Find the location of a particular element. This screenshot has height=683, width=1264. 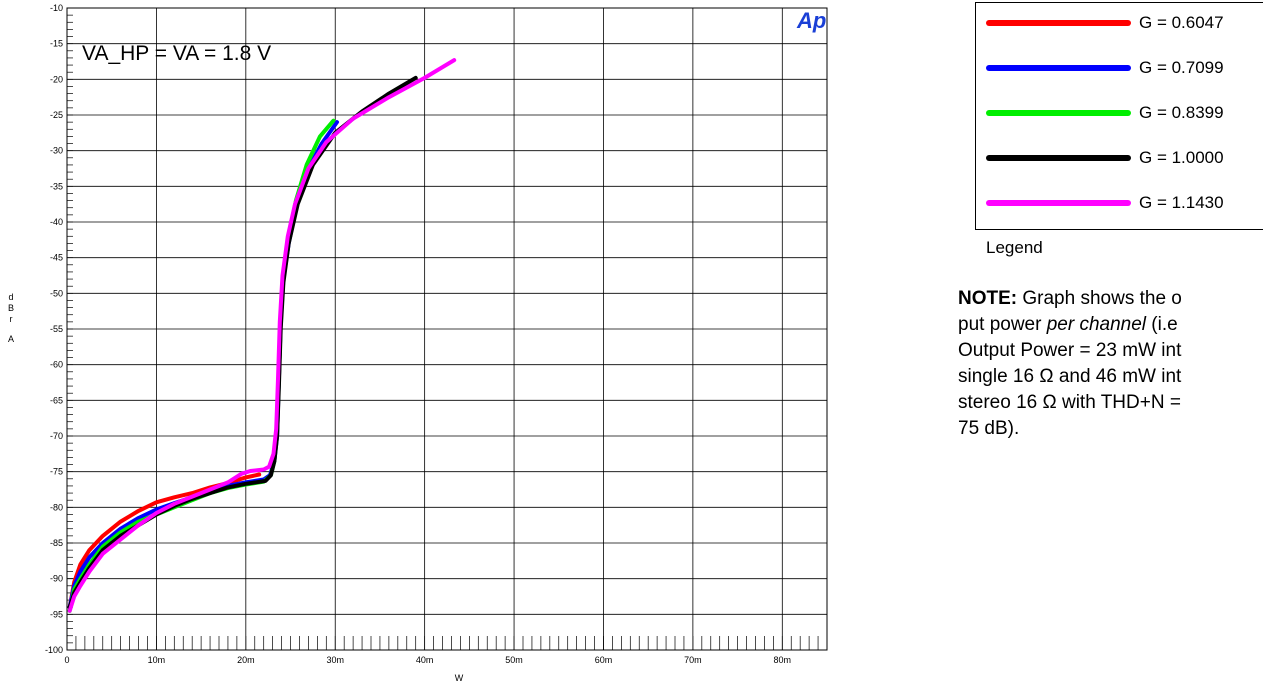

legend-label: G = 0.8399 is located at coordinates (1181, 112).